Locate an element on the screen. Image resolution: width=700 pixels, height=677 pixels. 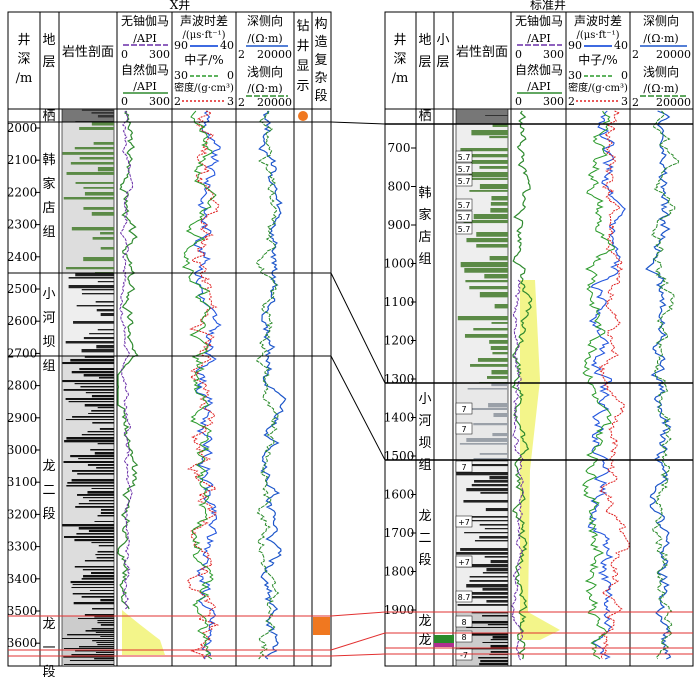
strata-label-char: 龙 is located at coordinates (48, 624).